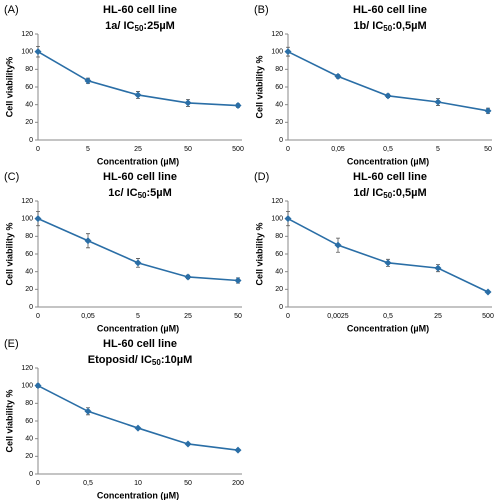 The width and height of the screenshot is (500, 500). What do you see at coordinates (368, 193) in the screenshot?
I see `subtitle-prefix: 1d/ IC` at bounding box center [368, 193].